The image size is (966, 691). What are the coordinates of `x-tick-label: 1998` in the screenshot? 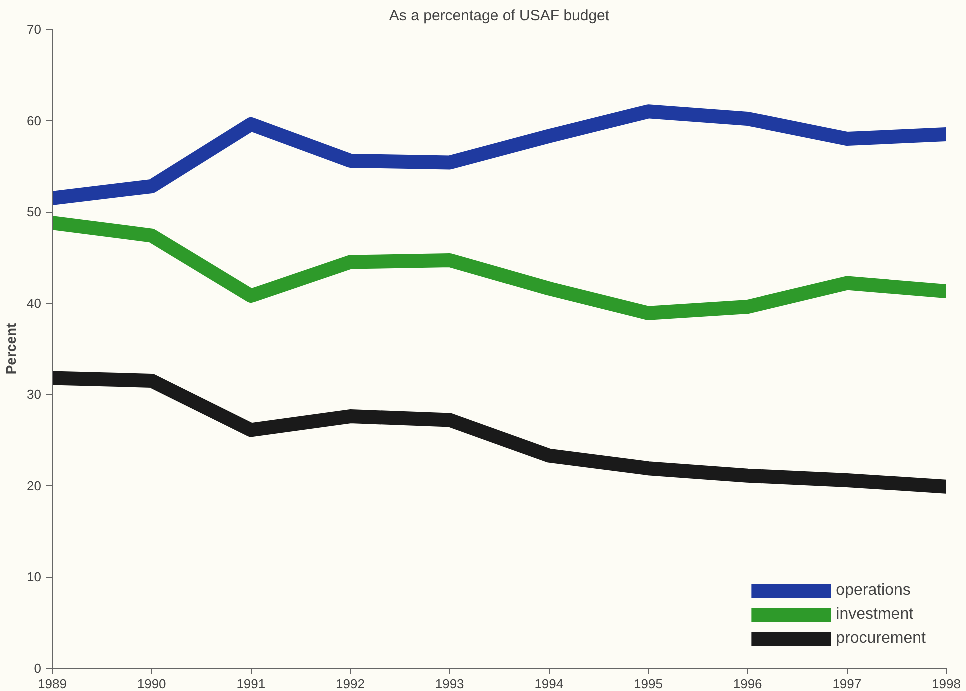 It's located at (946, 683).